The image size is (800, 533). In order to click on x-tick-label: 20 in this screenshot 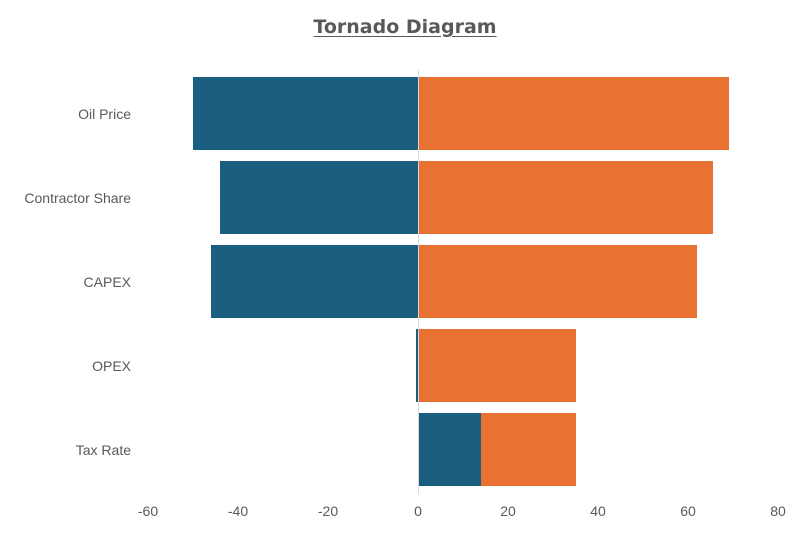, I will do `click(508, 511)`.